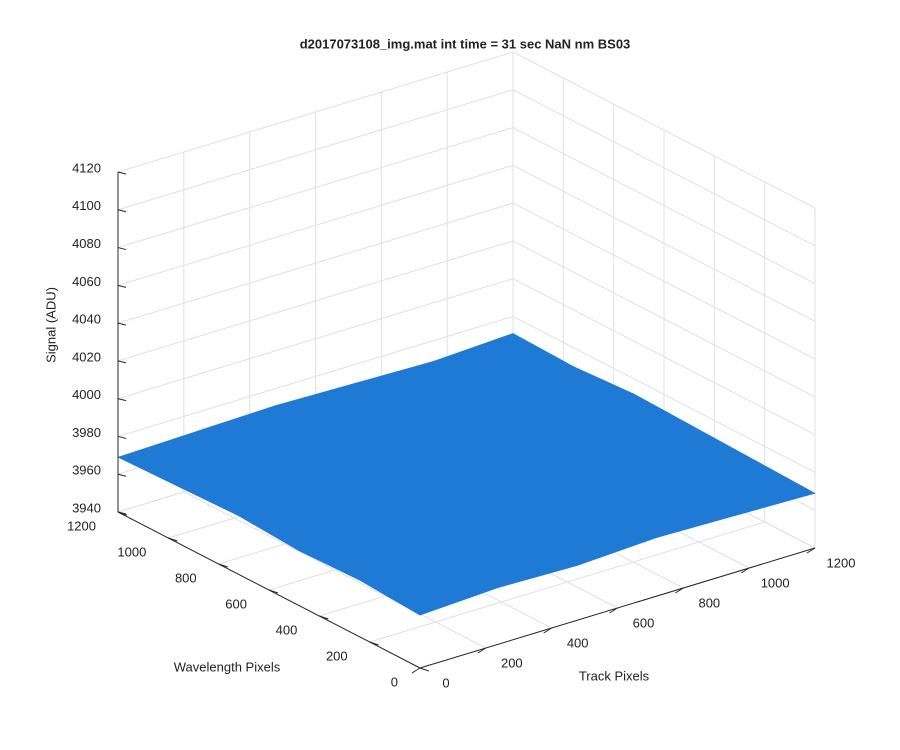  I want to click on x-tick-label: 800, so click(709, 602).